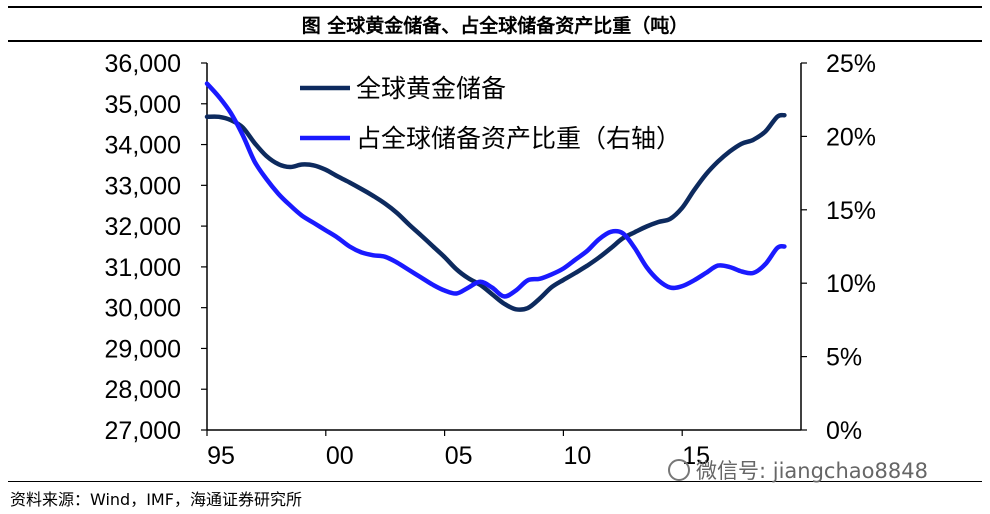 The width and height of the screenshot is (990, 514). Describe the element at coordinates (844, 358) in the screenshot. I see `right-tick-label: 5%` at that location.